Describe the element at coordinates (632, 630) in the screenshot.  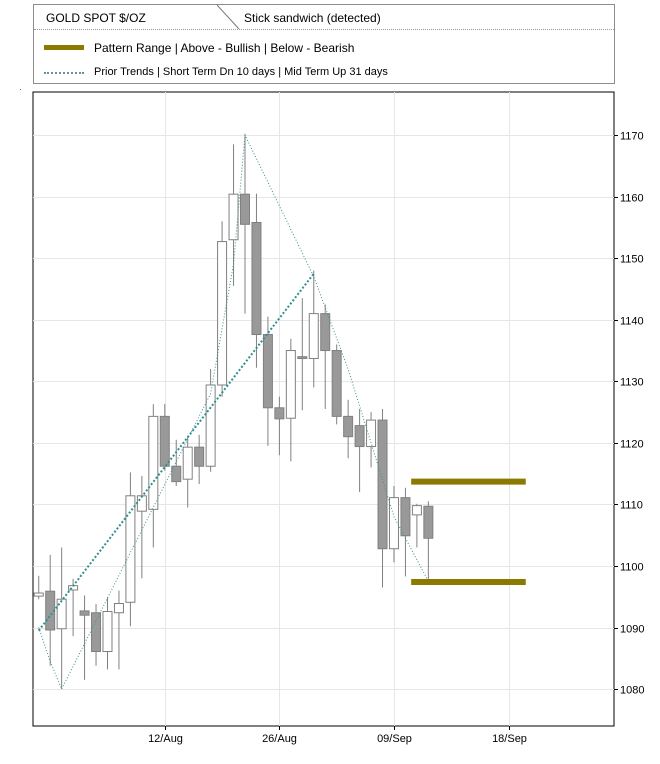
I see `y-tick-label: 1090` at that location.